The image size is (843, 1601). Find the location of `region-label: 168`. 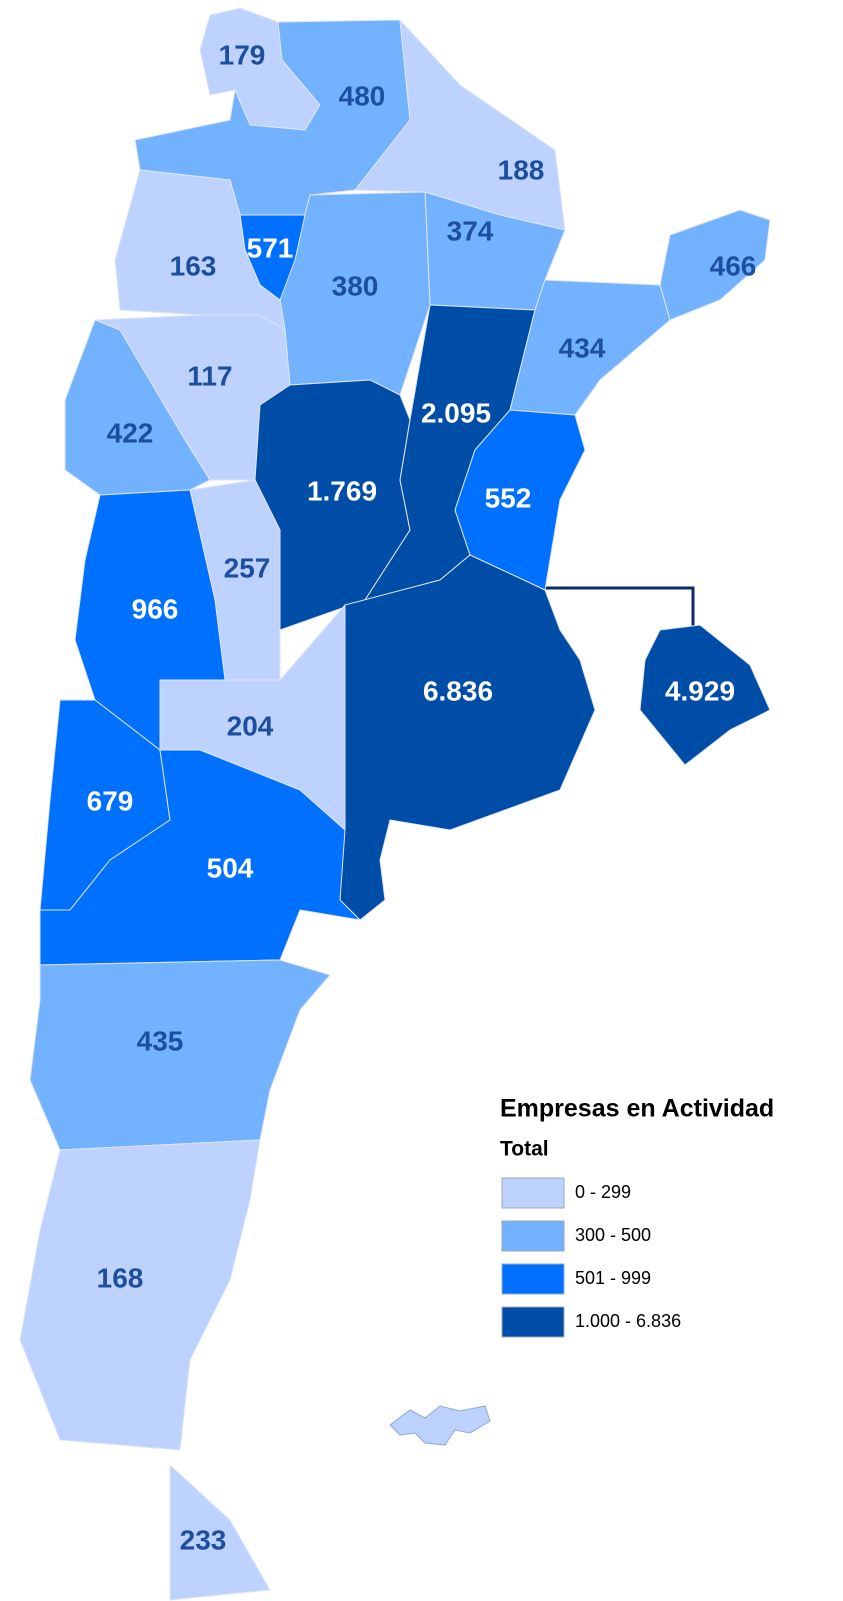

region-label: 168 is located at coordinates (120, 1277).